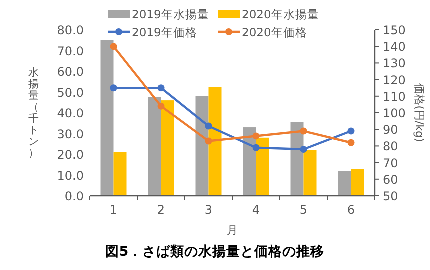  What do you see at coordinates (70, 175) in the screenshot?
I see `y-tick-label: 10.0` at bounding box center [70, 175].